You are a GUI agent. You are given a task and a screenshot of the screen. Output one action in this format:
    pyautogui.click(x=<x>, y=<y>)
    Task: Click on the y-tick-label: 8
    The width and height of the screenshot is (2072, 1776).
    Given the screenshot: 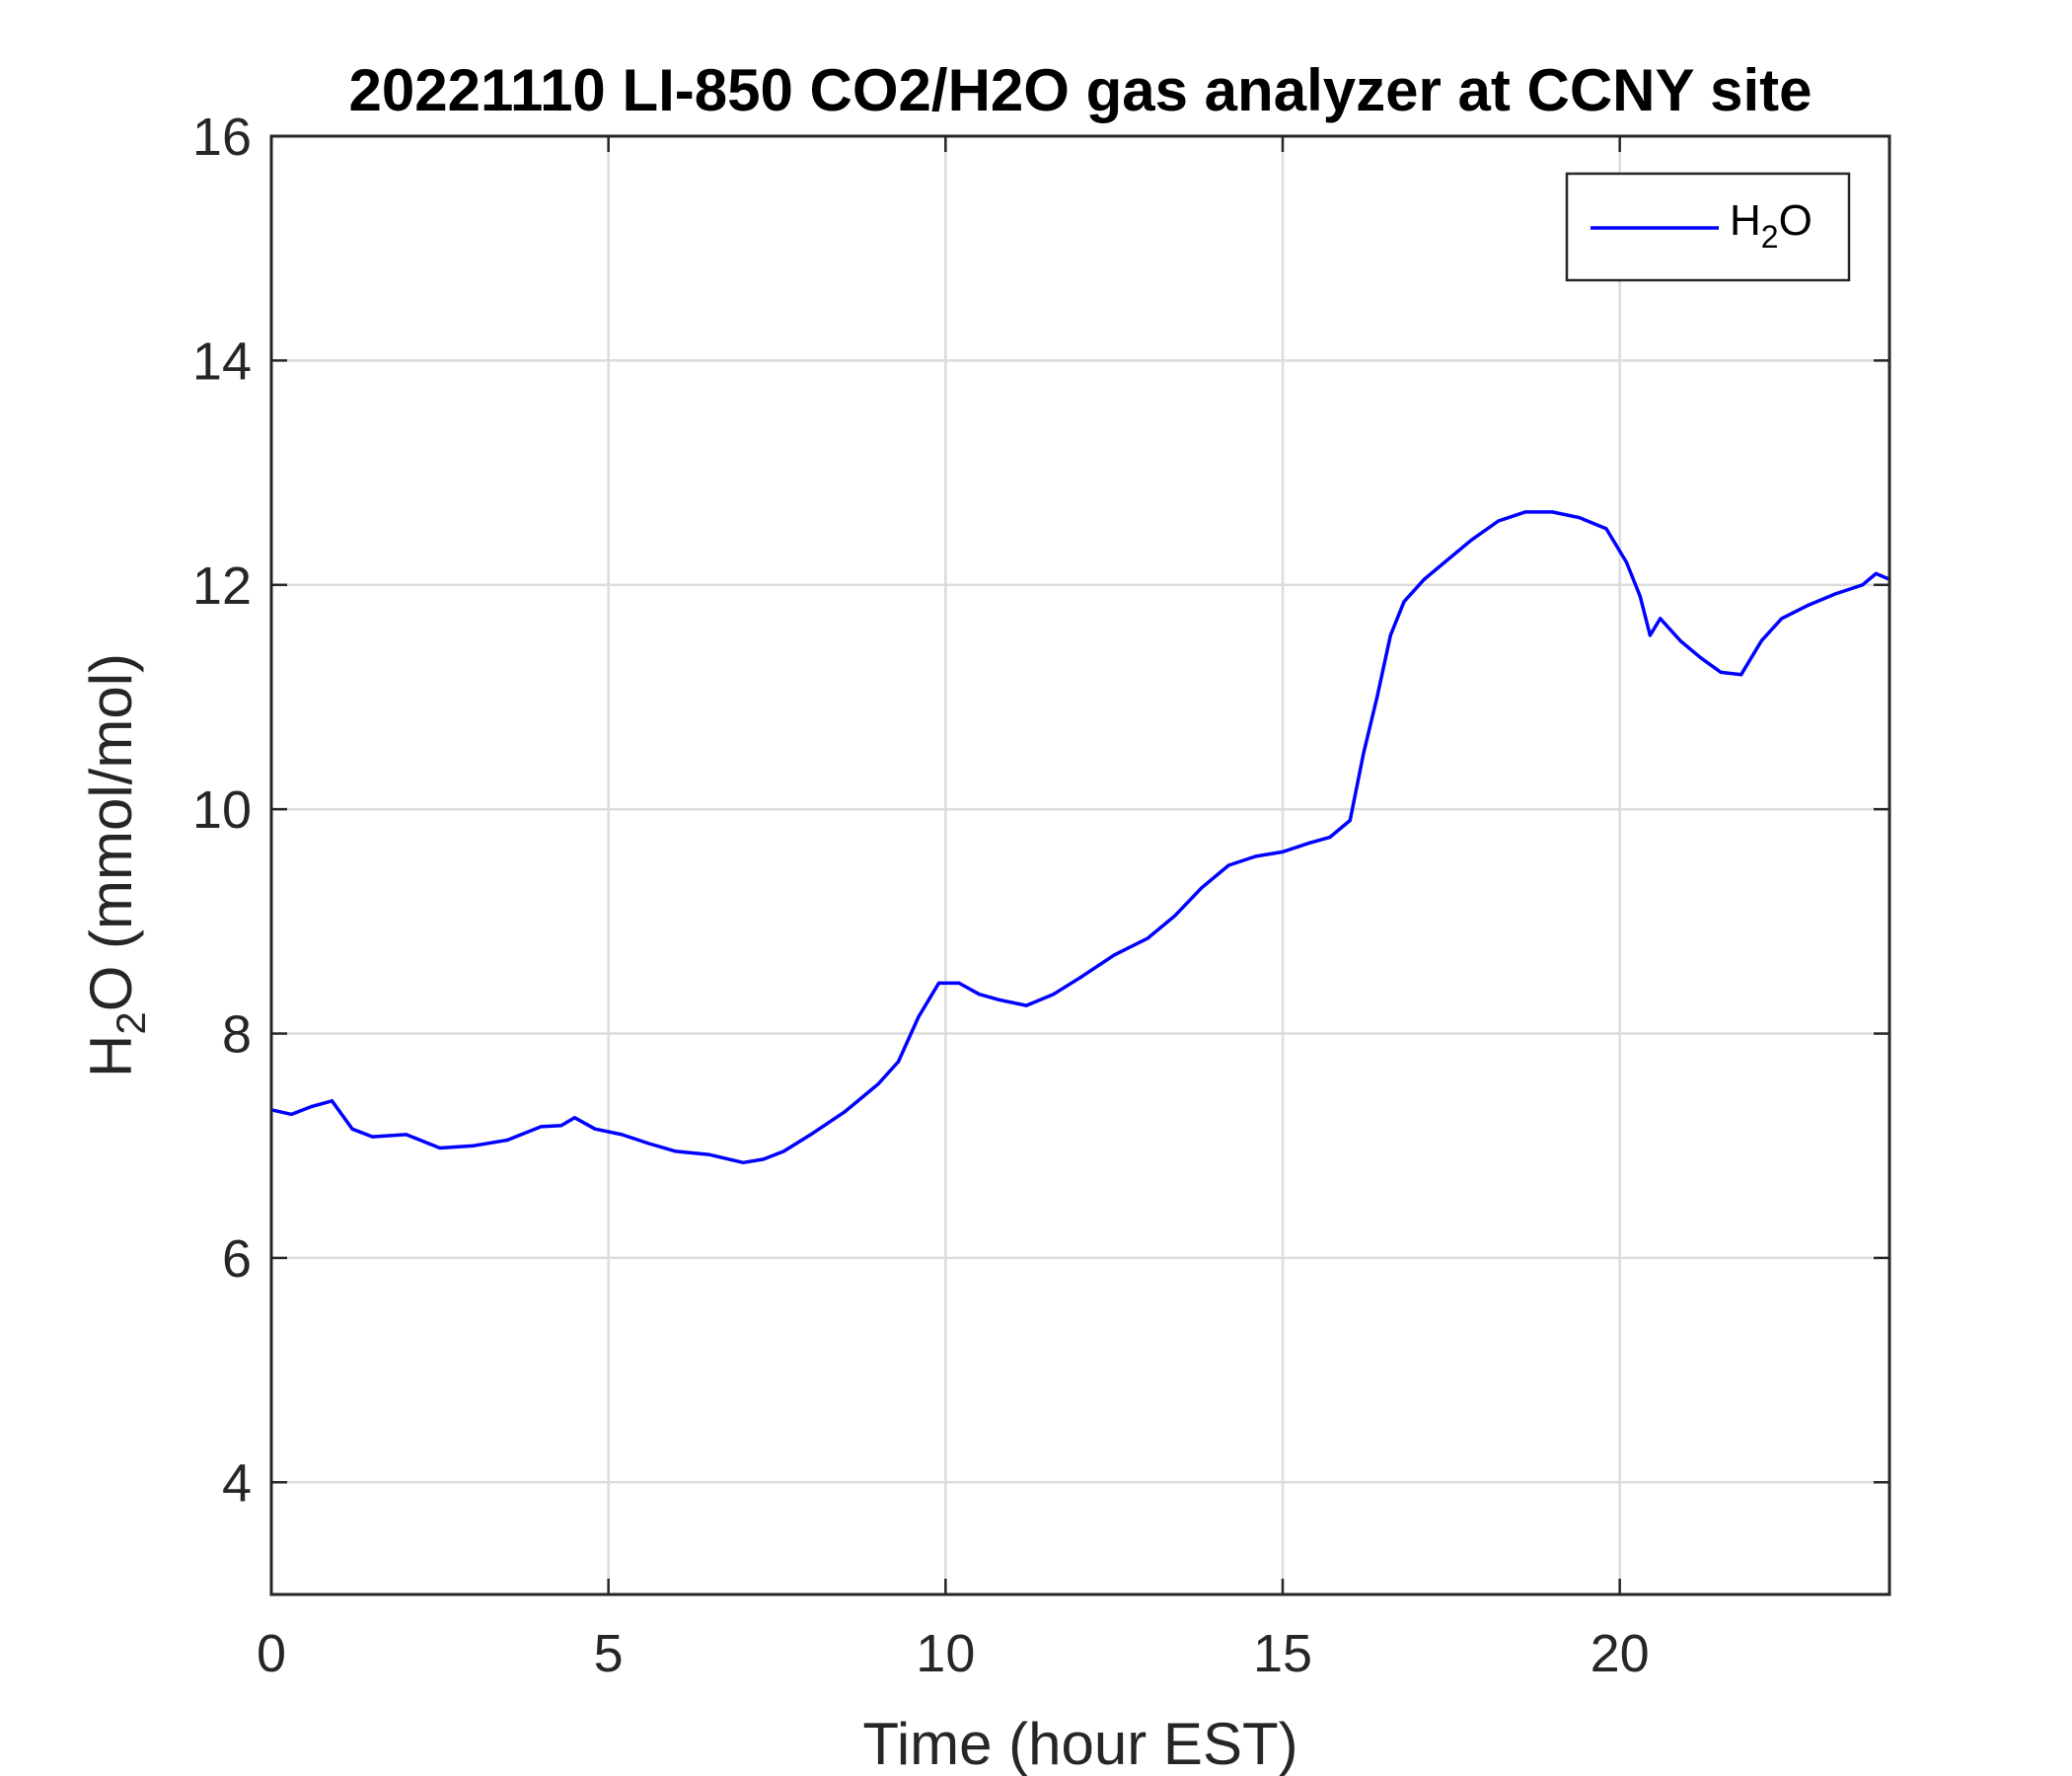 What is the action you would take?
    pyautogui.click(x=237, y=1035)
    